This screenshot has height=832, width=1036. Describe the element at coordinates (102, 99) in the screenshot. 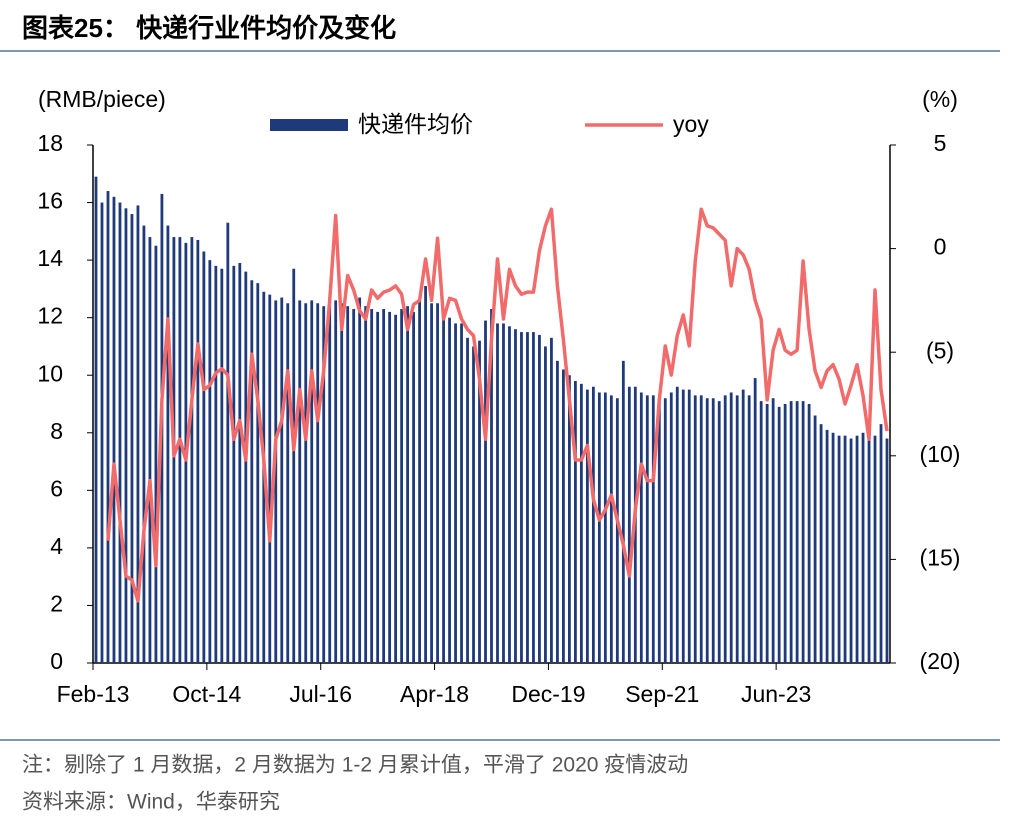

I see `y-axis-label: (RMB/piece)` at that location.